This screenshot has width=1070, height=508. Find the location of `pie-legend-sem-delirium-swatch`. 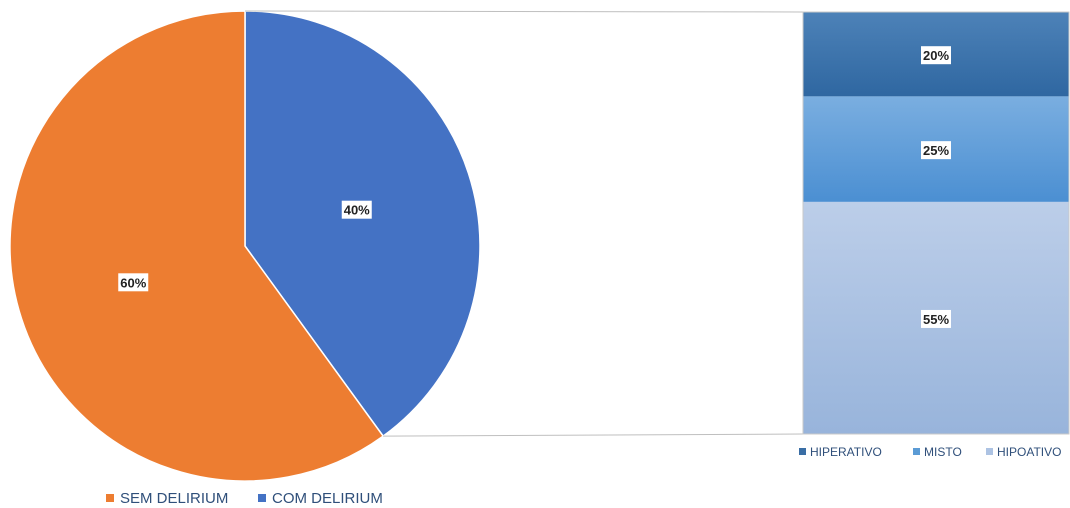

pie-legend-sem-delirium-swatch is located at coordinates (110, 498).